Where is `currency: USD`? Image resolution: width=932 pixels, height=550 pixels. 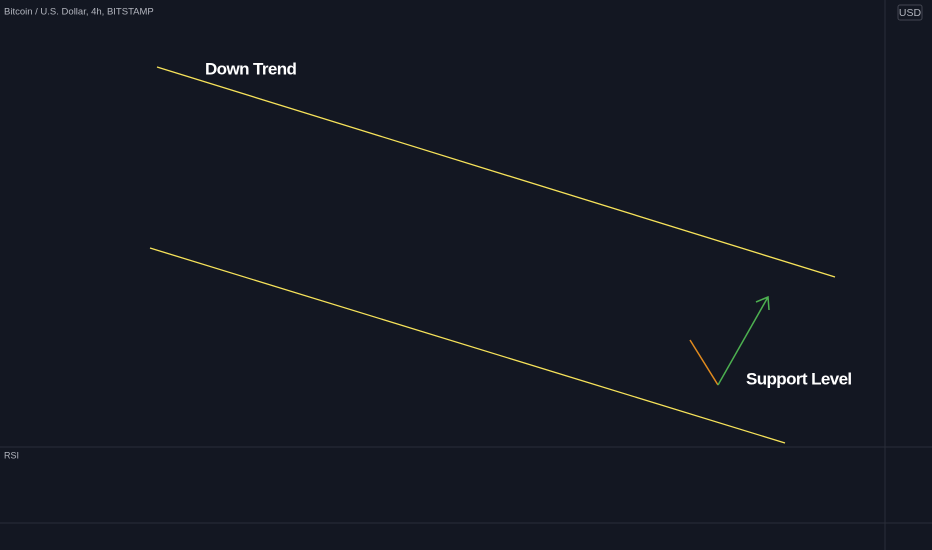 currency: USD is located at coordinates (910, 13).